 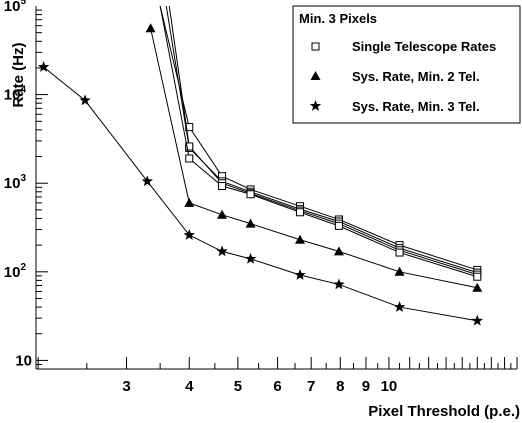 I want to click on legend-star-marker, so click(x=315, y=105).